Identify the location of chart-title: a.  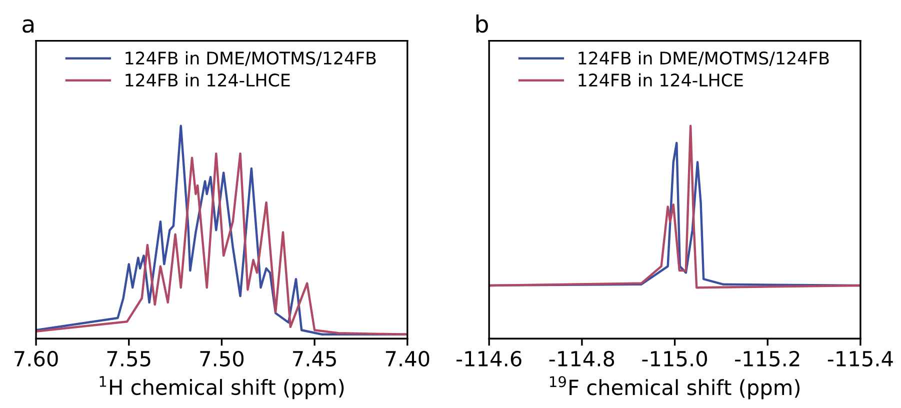
(28, 26).